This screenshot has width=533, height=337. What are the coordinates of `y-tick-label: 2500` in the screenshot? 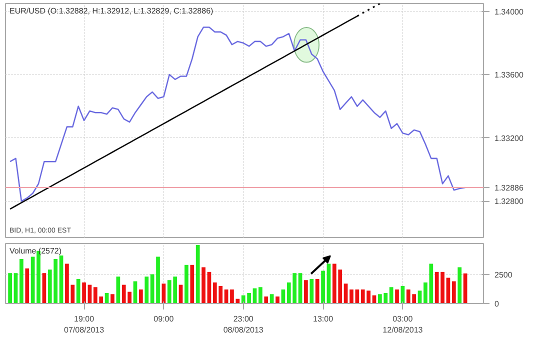 It's located at (503, 275).